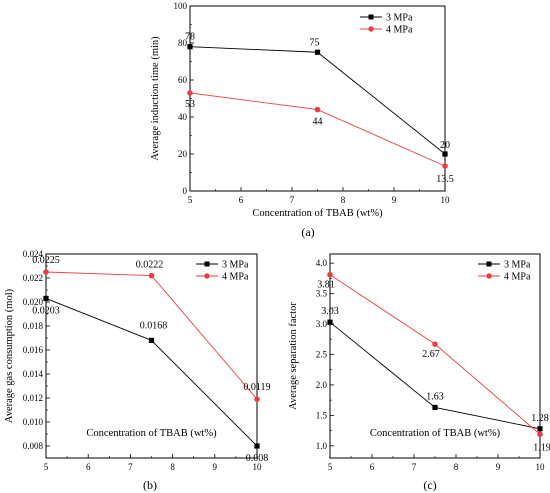 This screenshot has width=550, height=493. What do you see at coordinates (322, 385) in the screenshot?
I see `y-tick-label: 2.0` at bounding box center [322, 385].